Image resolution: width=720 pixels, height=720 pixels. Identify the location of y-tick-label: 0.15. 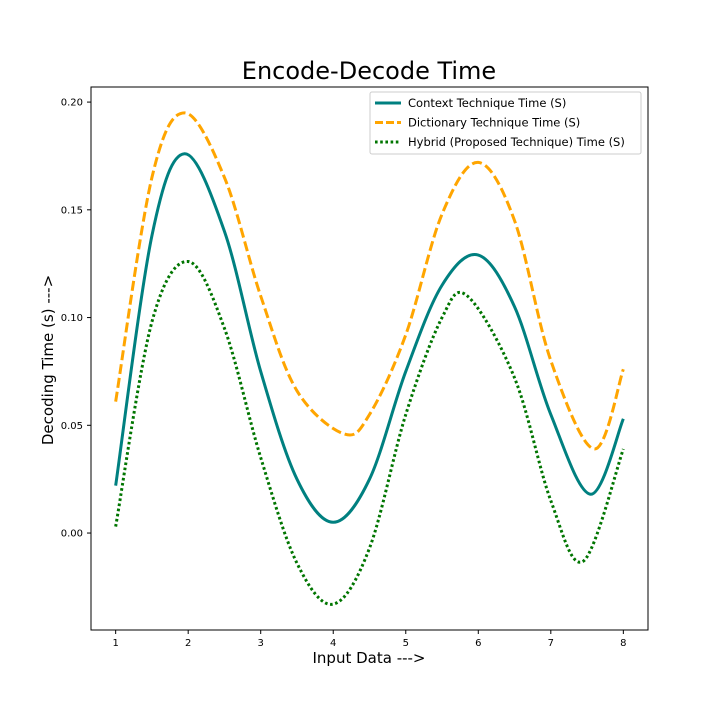
(72, 210).